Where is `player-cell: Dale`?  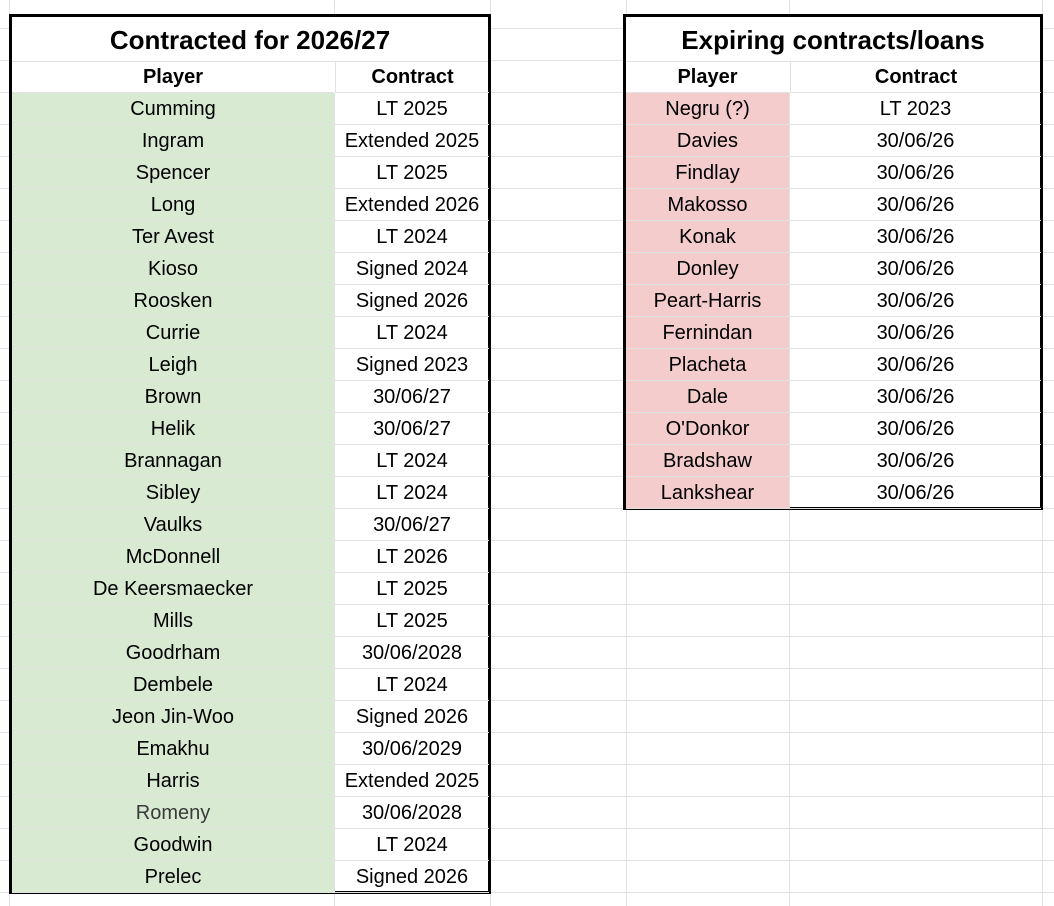 player-cell: Dale is located at coordinates (707, 397).